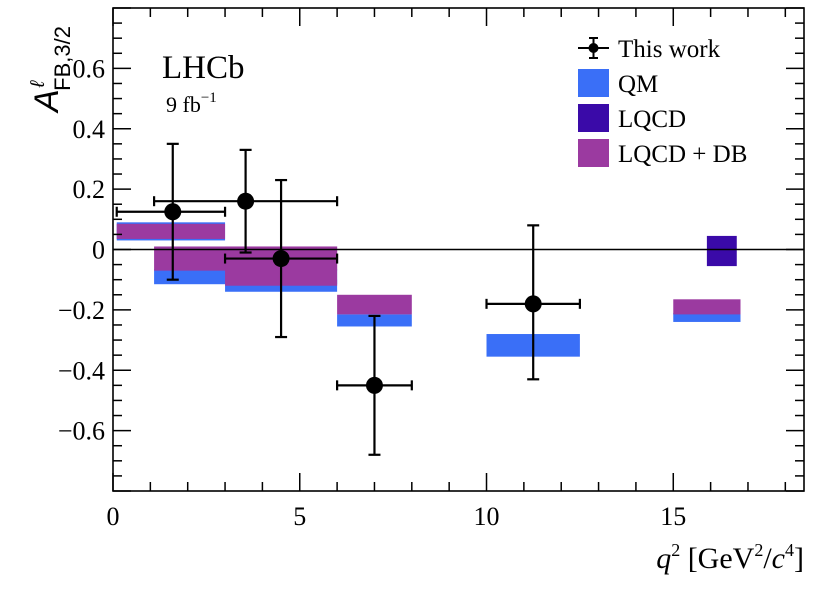 The height and width of the screenshot is (601, 832). I want to click on y-tick-label: 0.2, so click(89, 189).